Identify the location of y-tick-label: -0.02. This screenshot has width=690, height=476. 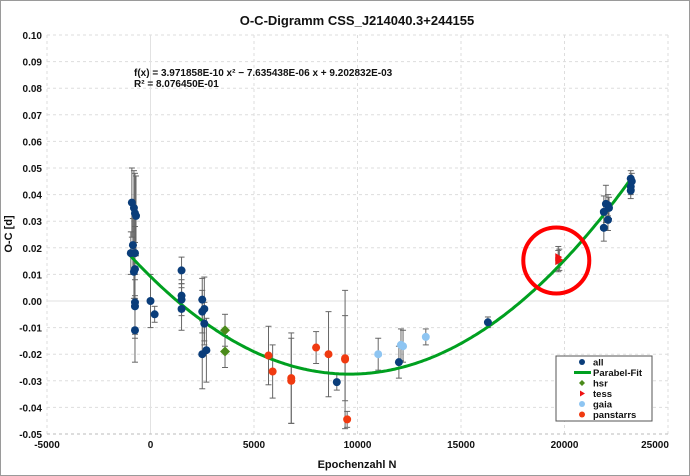
(30, 355).